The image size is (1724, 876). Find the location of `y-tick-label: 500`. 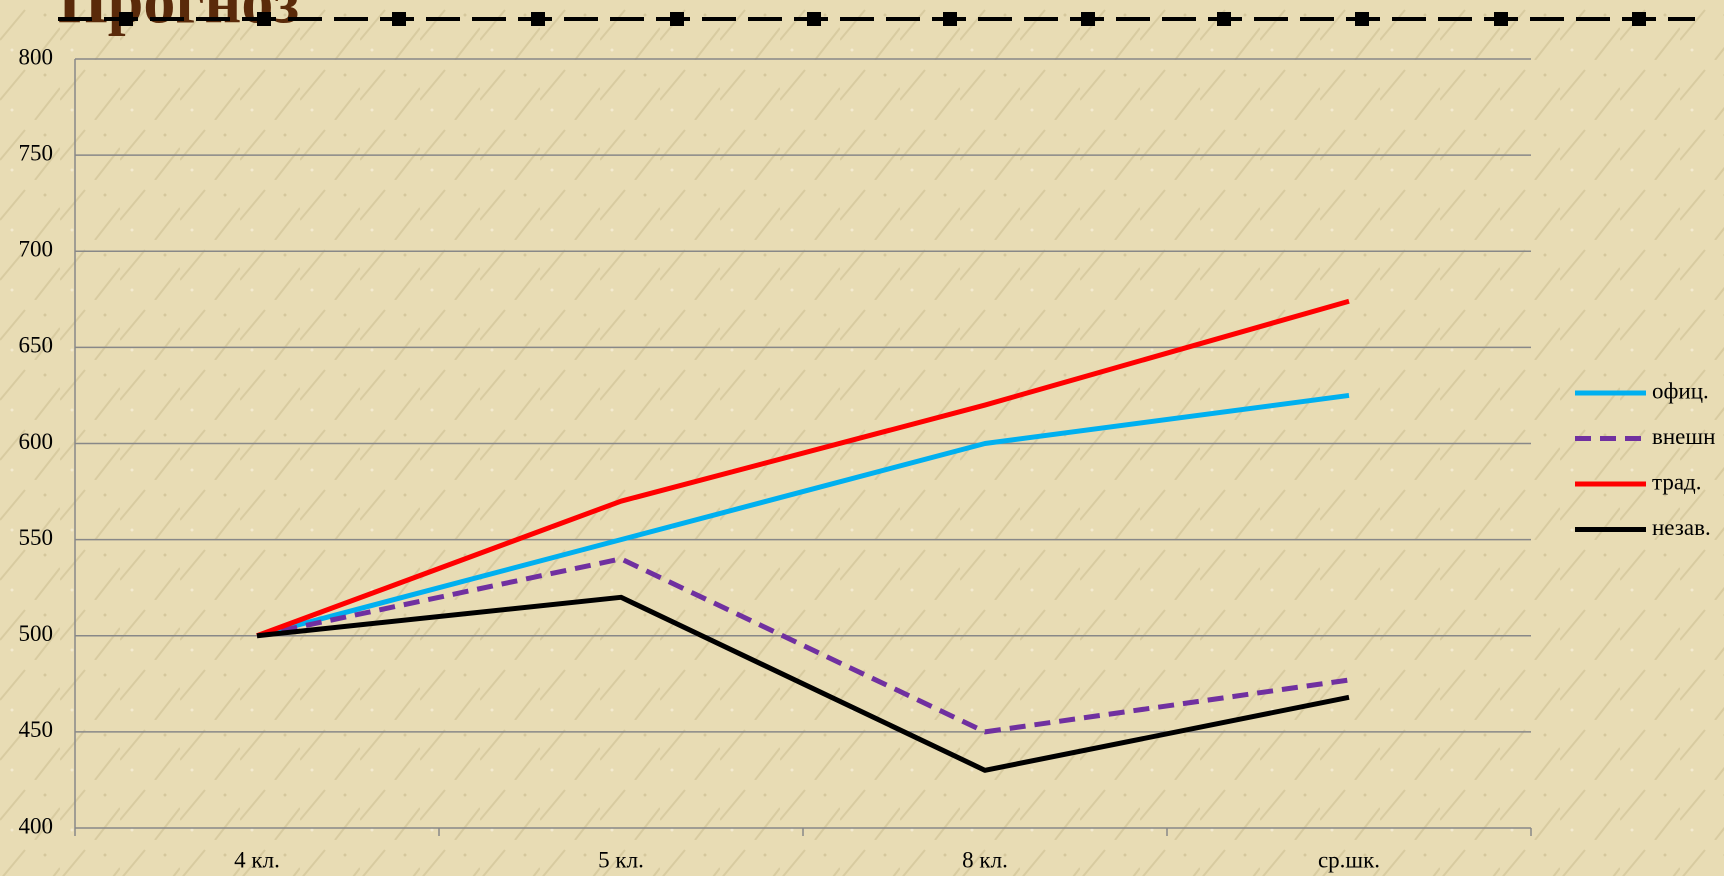

y-tick-label: 500 is located at coordinates (36, 633).